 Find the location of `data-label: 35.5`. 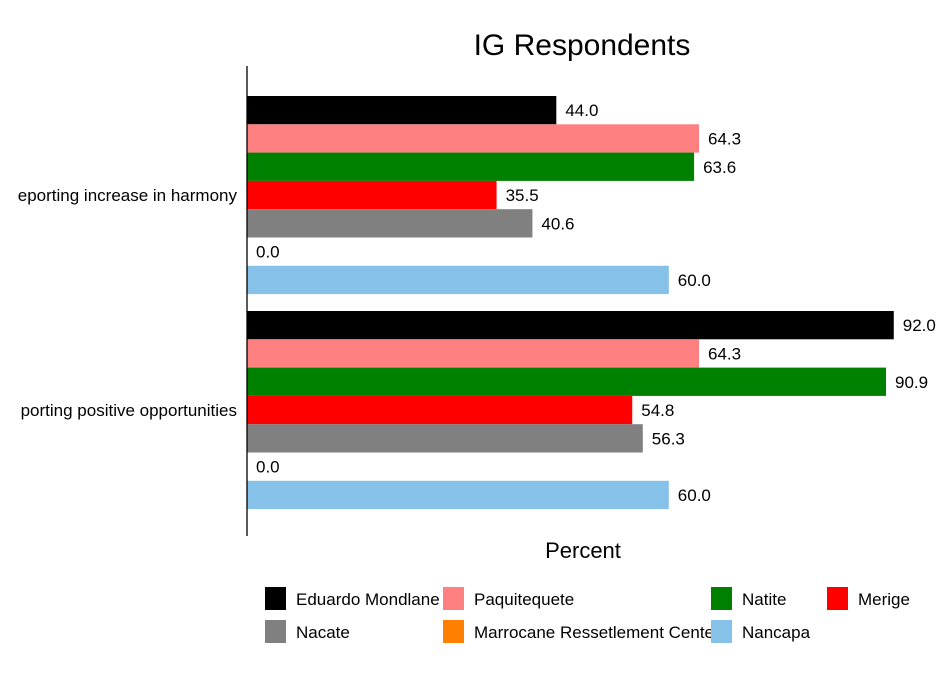

data-label: 35.5 is located at coordinates (522, 195).